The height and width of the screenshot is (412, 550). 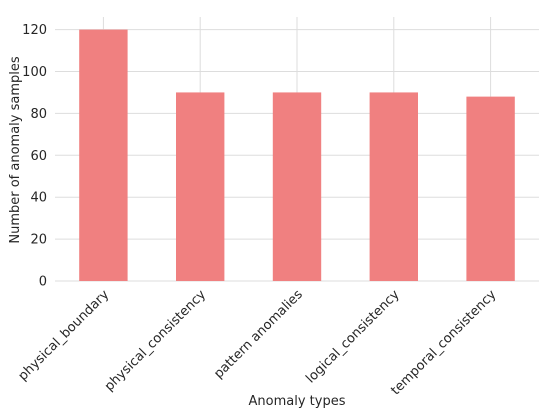 What do you see at coordinates (64, 335) in the screenshot?
I see `x-tick-label: physical_boundary` at bounding box center [64, 335].